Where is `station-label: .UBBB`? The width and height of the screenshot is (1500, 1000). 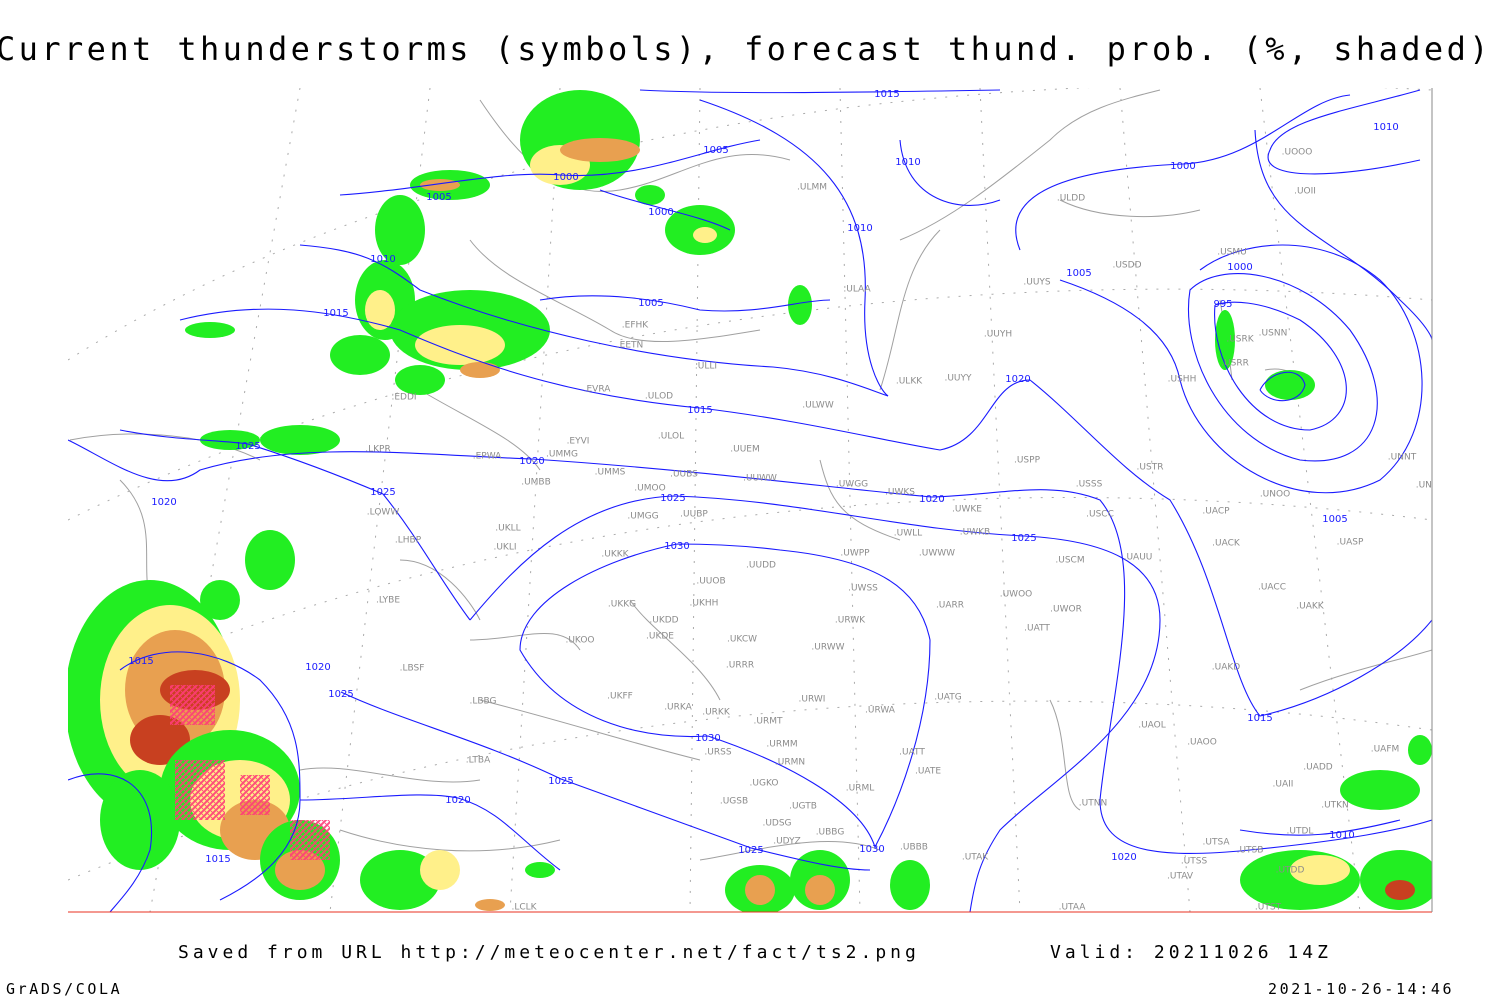
station-label: .UBBB is located at coordinates (914, 848).